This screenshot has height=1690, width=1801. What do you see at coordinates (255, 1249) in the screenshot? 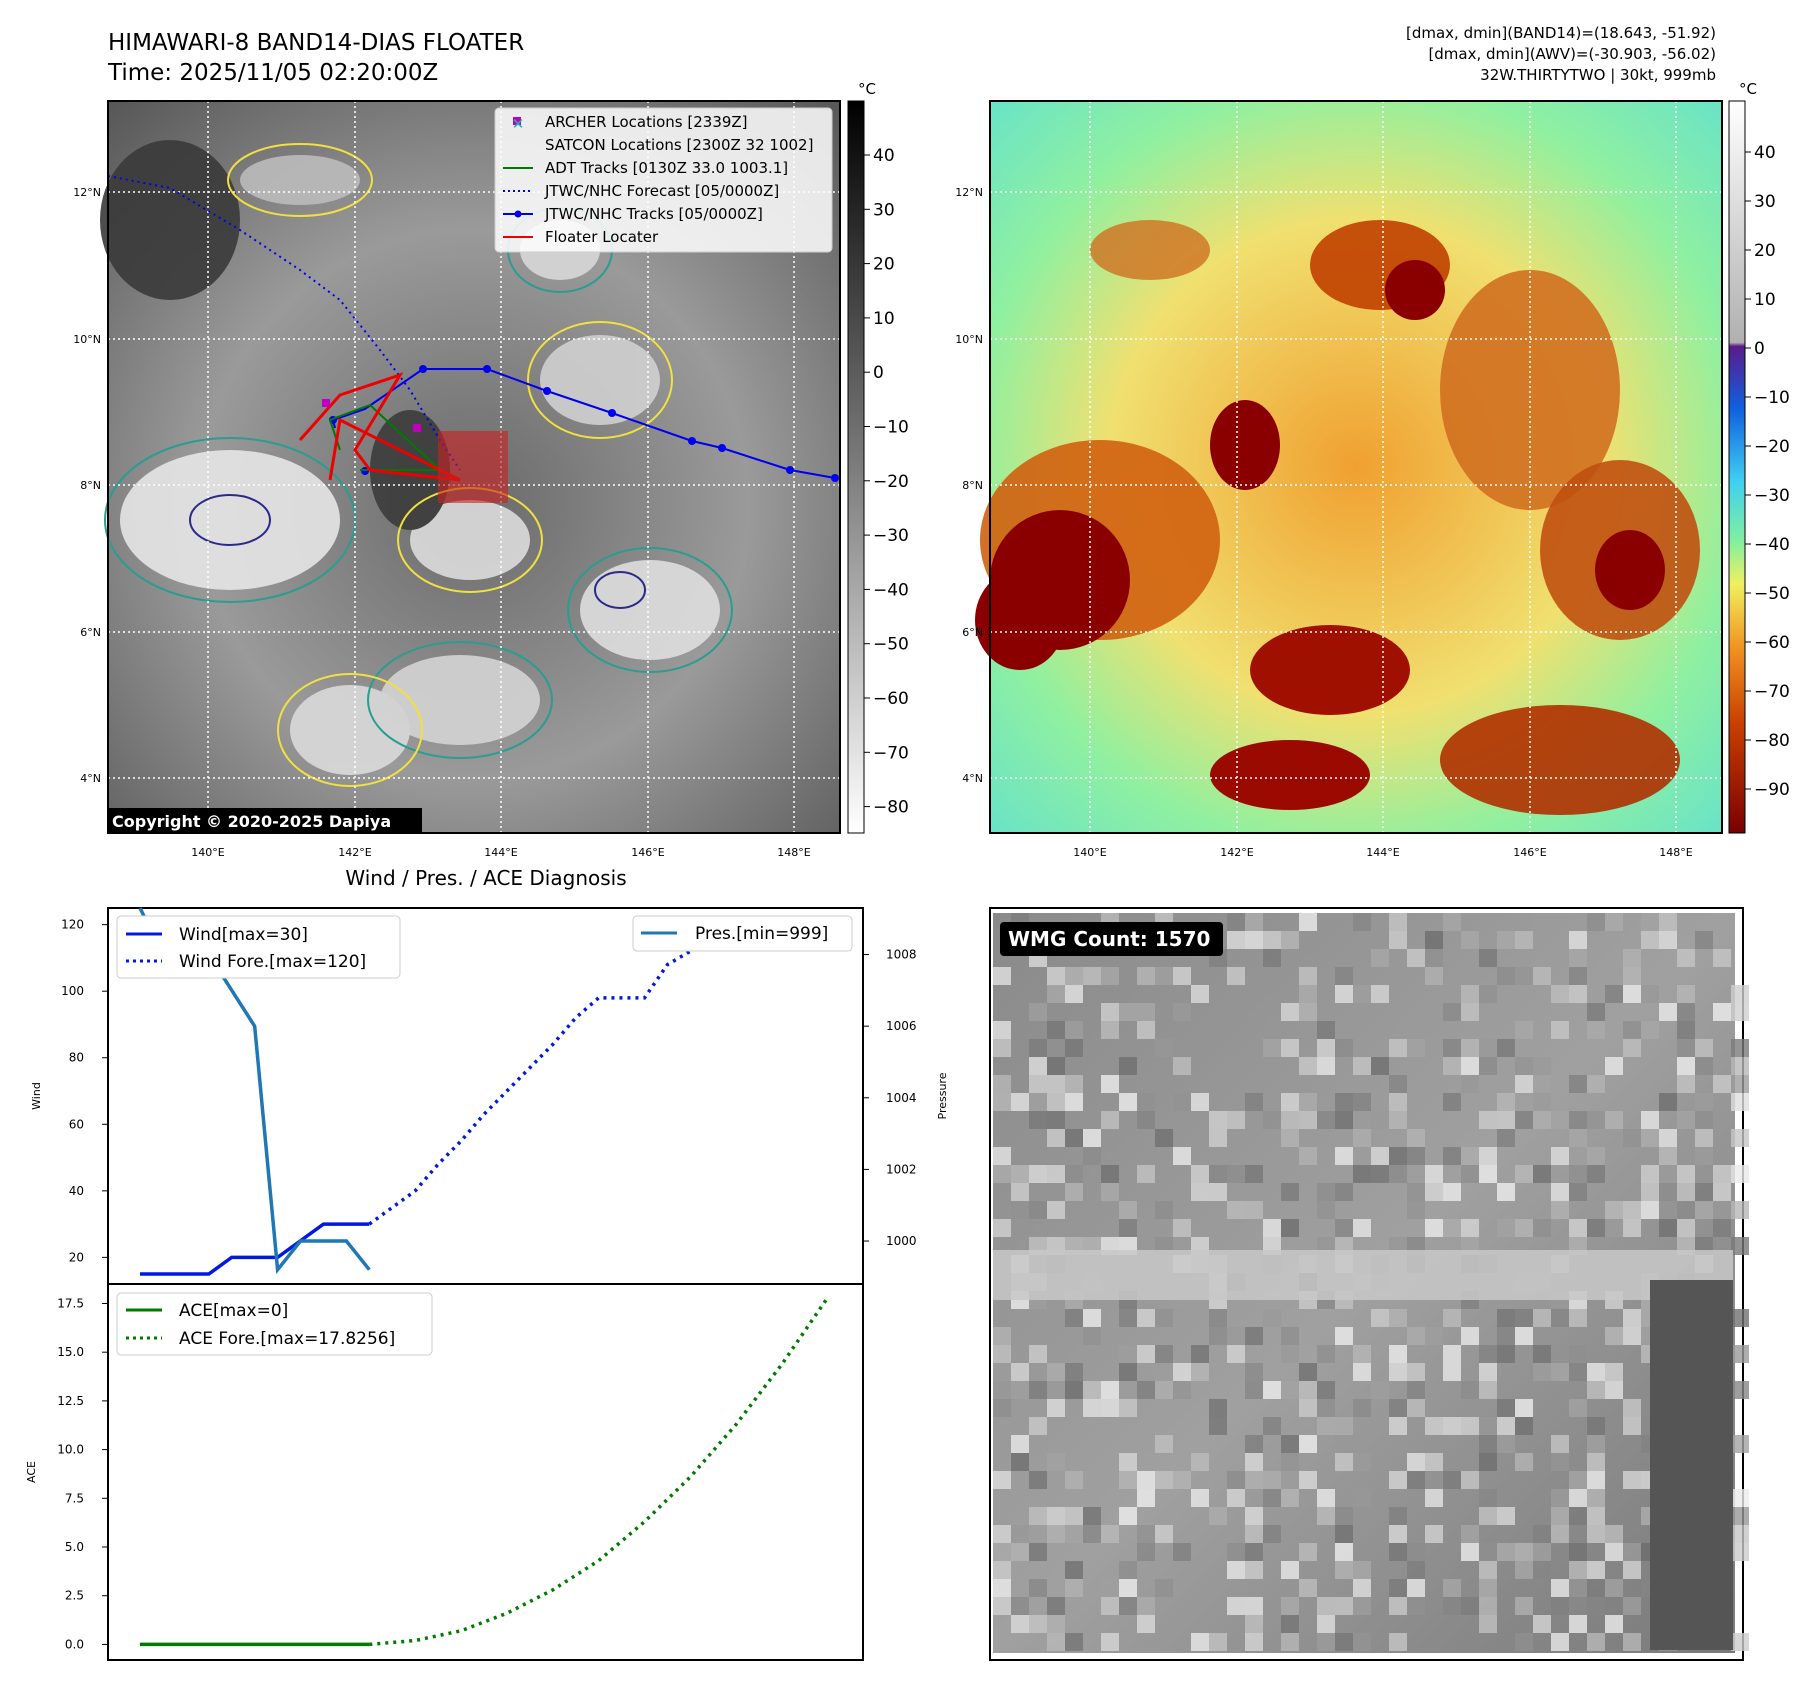
I see `wind-series-line` at bounding box center [255, 1249].